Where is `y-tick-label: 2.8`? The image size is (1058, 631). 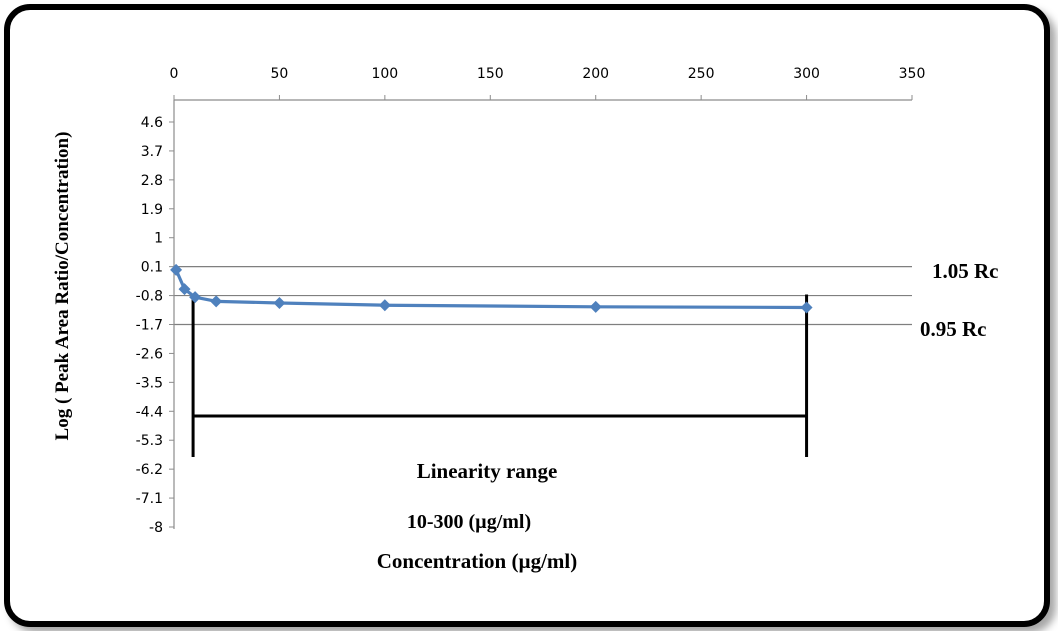 y-tick-label: 2.8 is located at coordinates (152, 181).